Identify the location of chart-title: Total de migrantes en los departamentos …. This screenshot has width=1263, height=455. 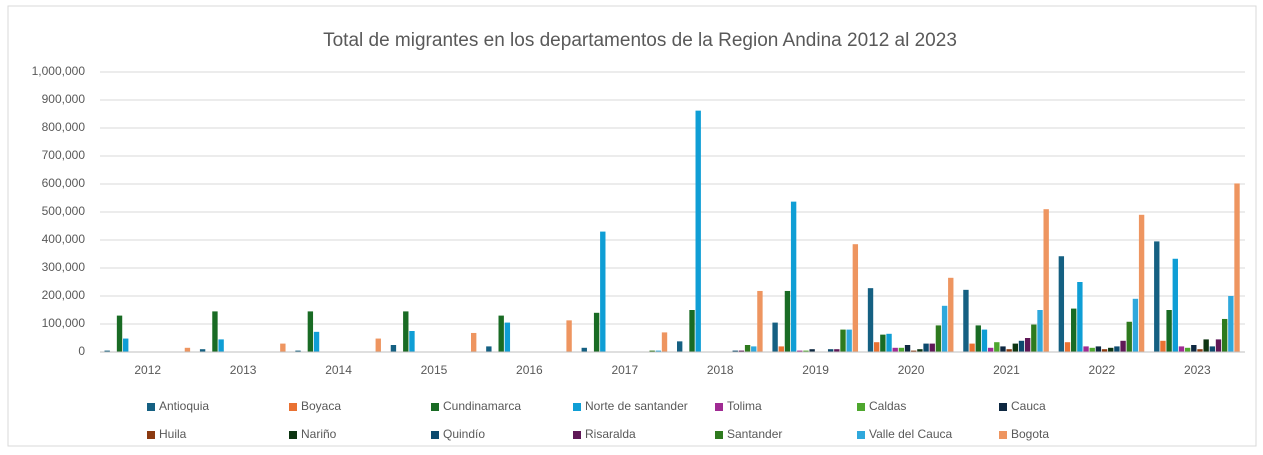
(640, 40).